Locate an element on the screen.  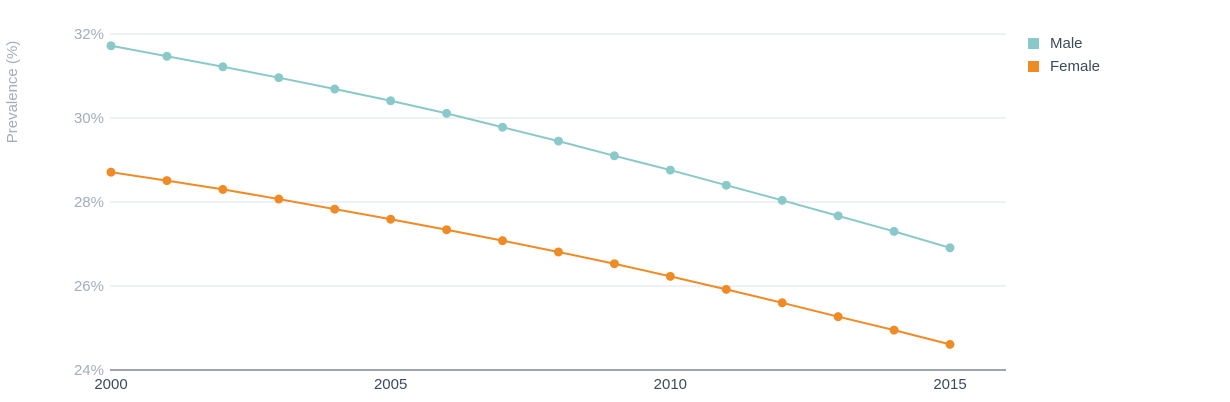
x-tick-label: 2015 is located at coordinates (949, 384).